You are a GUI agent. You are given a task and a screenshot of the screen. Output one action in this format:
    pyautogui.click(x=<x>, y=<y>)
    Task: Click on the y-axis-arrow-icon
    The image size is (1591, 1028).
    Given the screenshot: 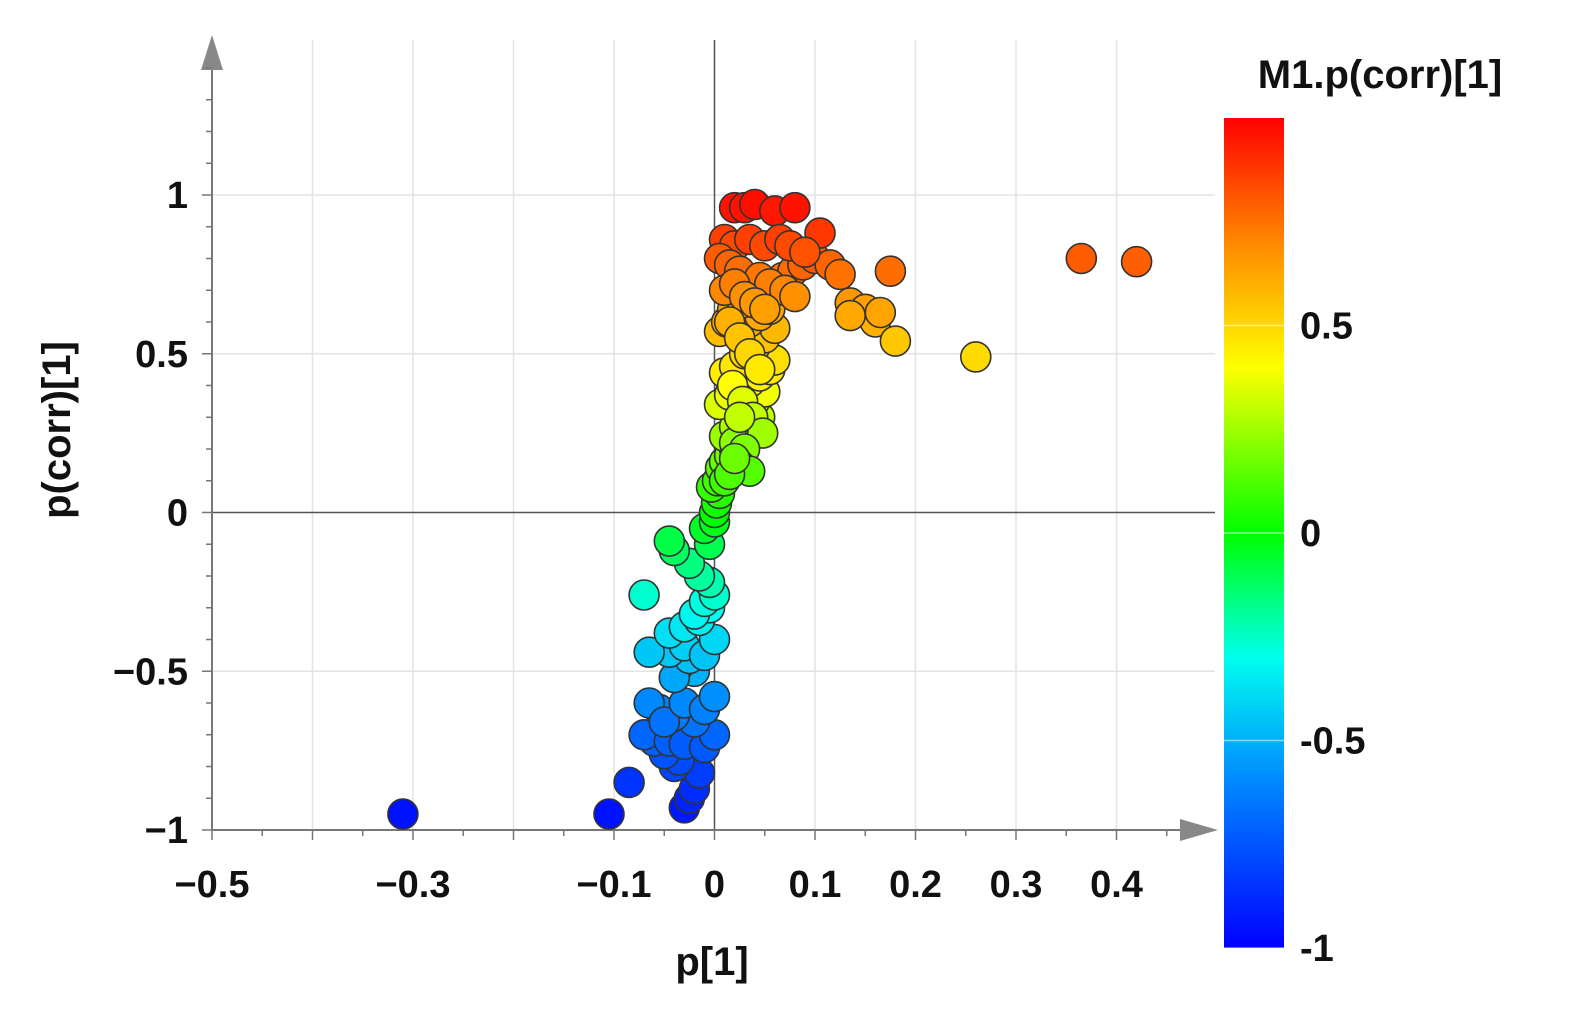 What is the action you would take?
    pyautogui.click(x=212, y=52)
    